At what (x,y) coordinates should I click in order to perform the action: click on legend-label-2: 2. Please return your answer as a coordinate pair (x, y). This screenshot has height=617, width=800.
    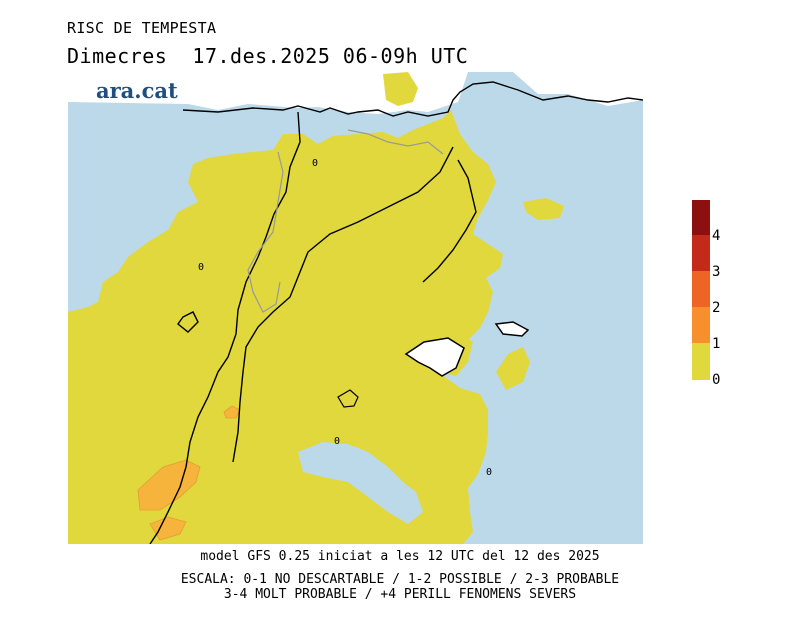
    Looking at the image, I should click on (716, 308).